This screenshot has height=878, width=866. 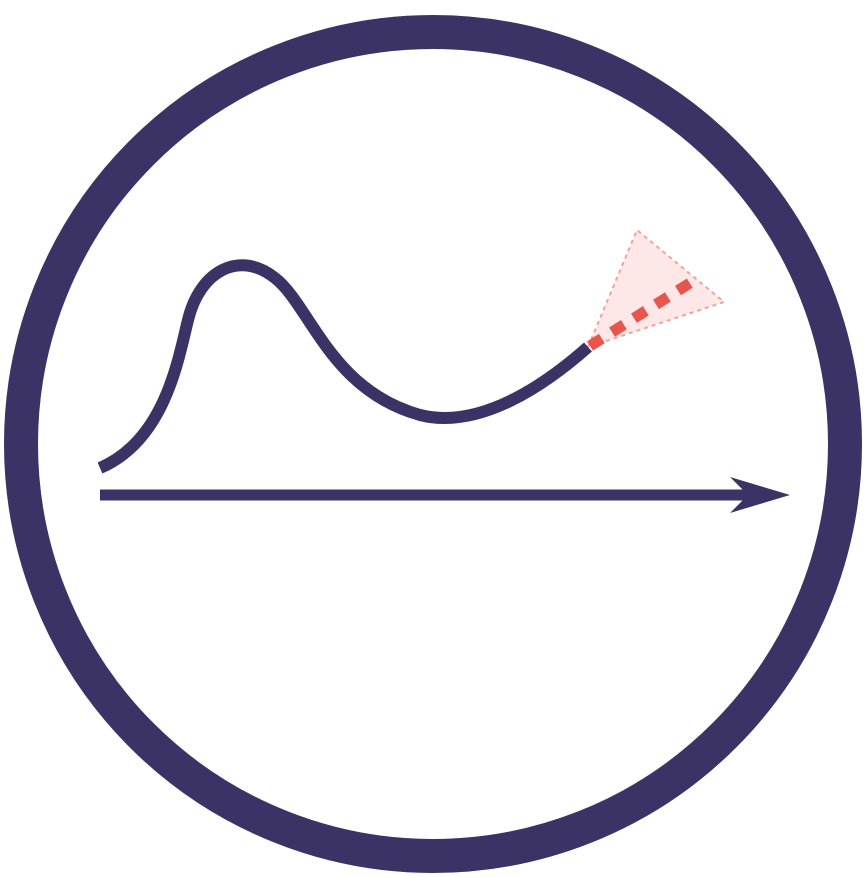 What do you see at coordinates (344, 366) in the screenshot?
I see `data-curve` at bounding box center [344, 366].